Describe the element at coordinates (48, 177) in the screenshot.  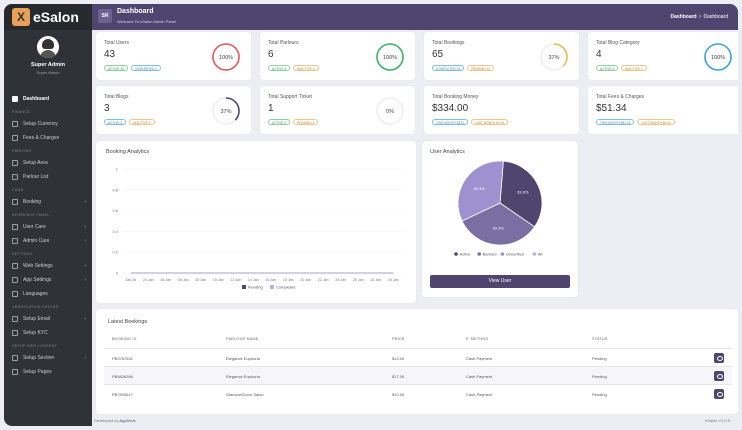
I see `sidebar-item-parlour-list: Parlour List` at that location.